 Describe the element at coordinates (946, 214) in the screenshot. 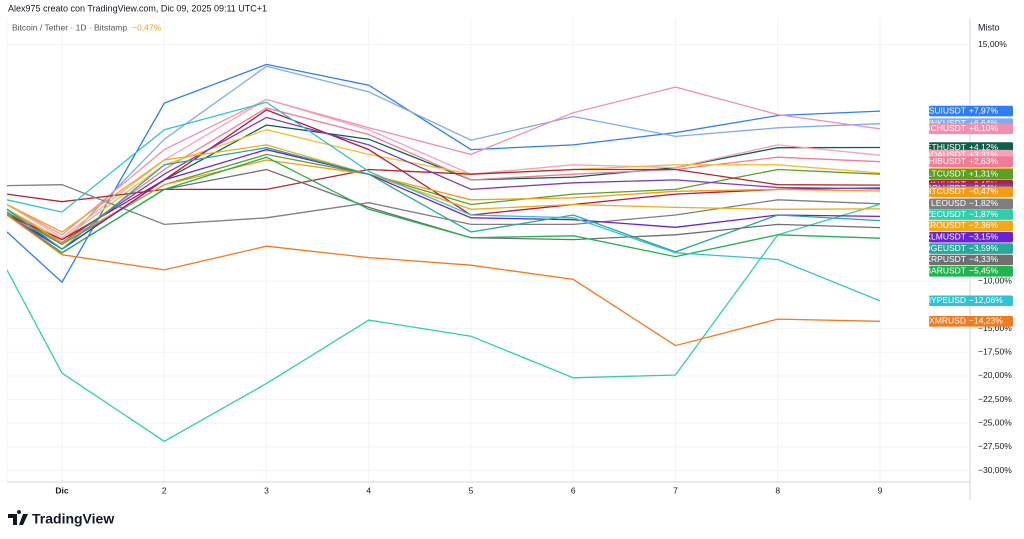

I see `legend-name: ZECUSDT` at that location.